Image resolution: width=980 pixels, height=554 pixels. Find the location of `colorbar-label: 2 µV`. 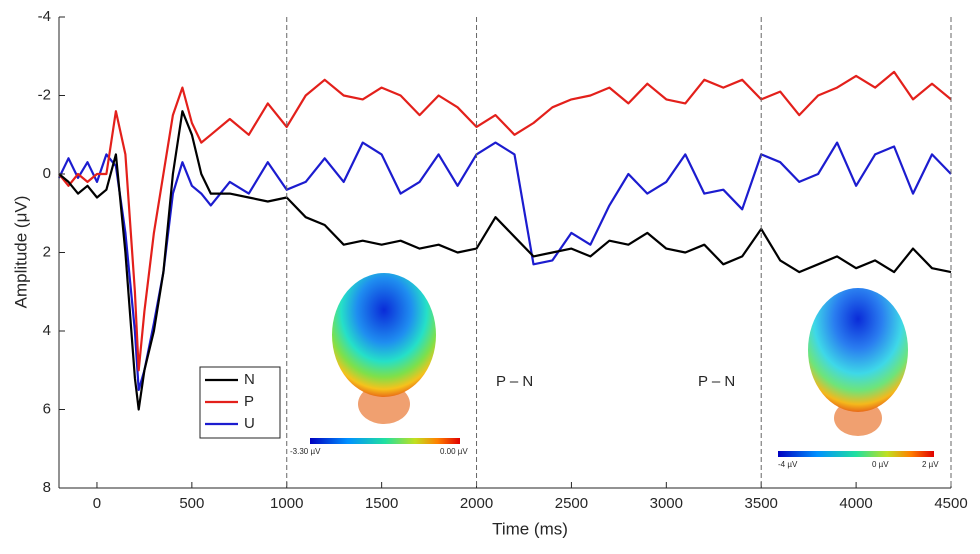

colorbar-label: 2 µV is located at coordinates (930, 464).